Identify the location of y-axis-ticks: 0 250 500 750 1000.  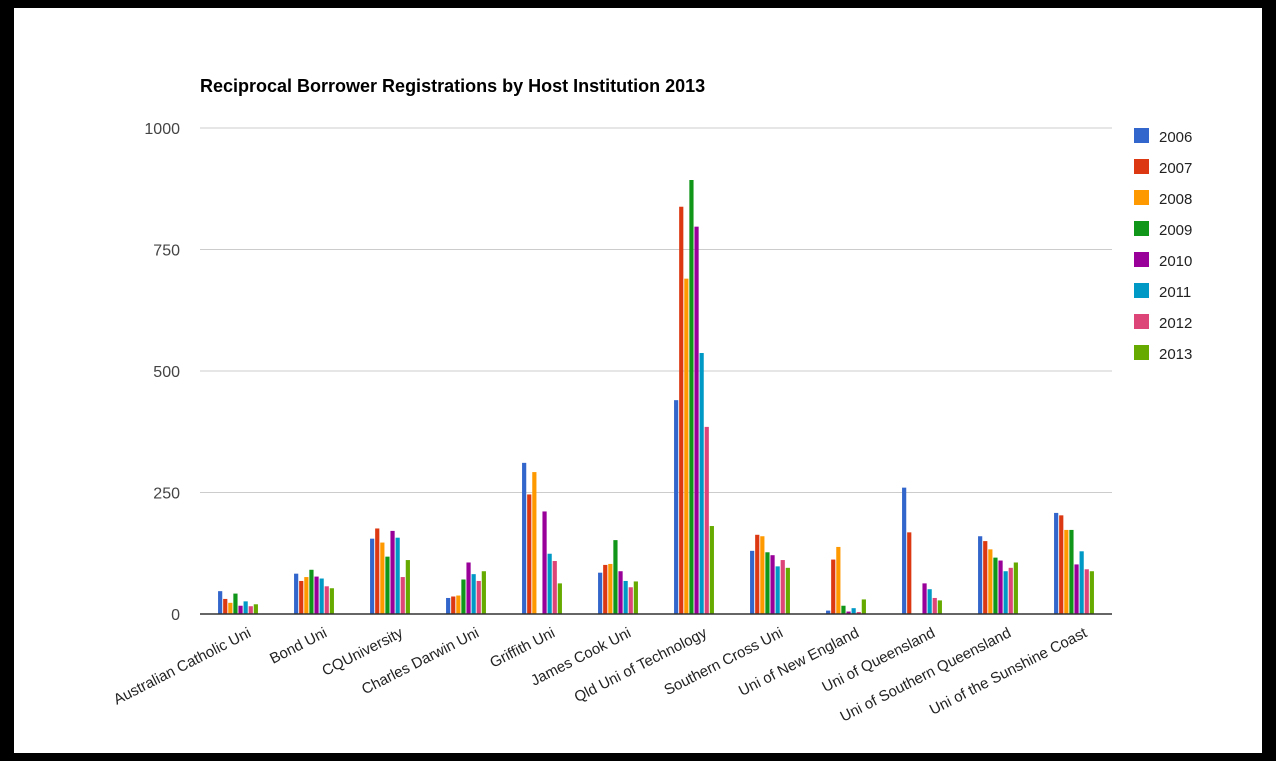
(162, 372).